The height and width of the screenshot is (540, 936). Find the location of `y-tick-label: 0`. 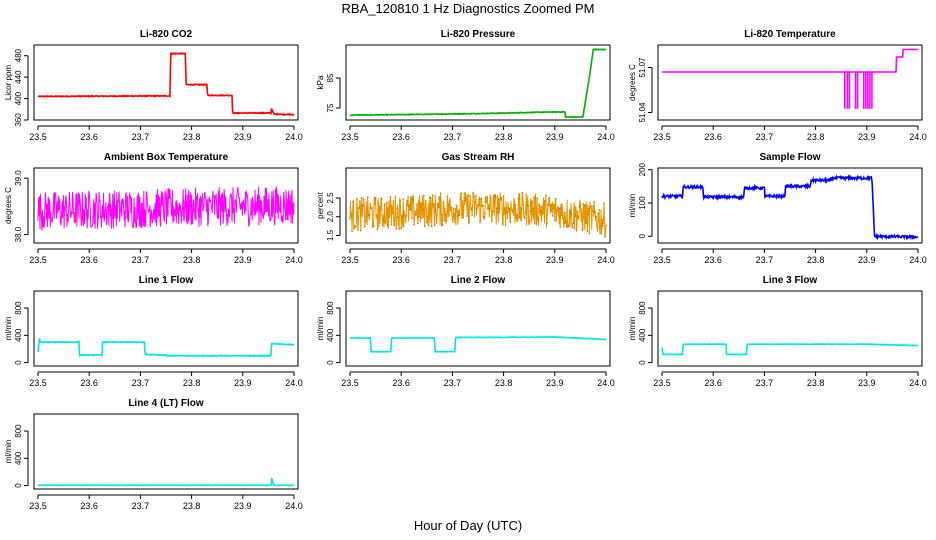

y-tick-label: 0 is located at coordinates (642, 236).